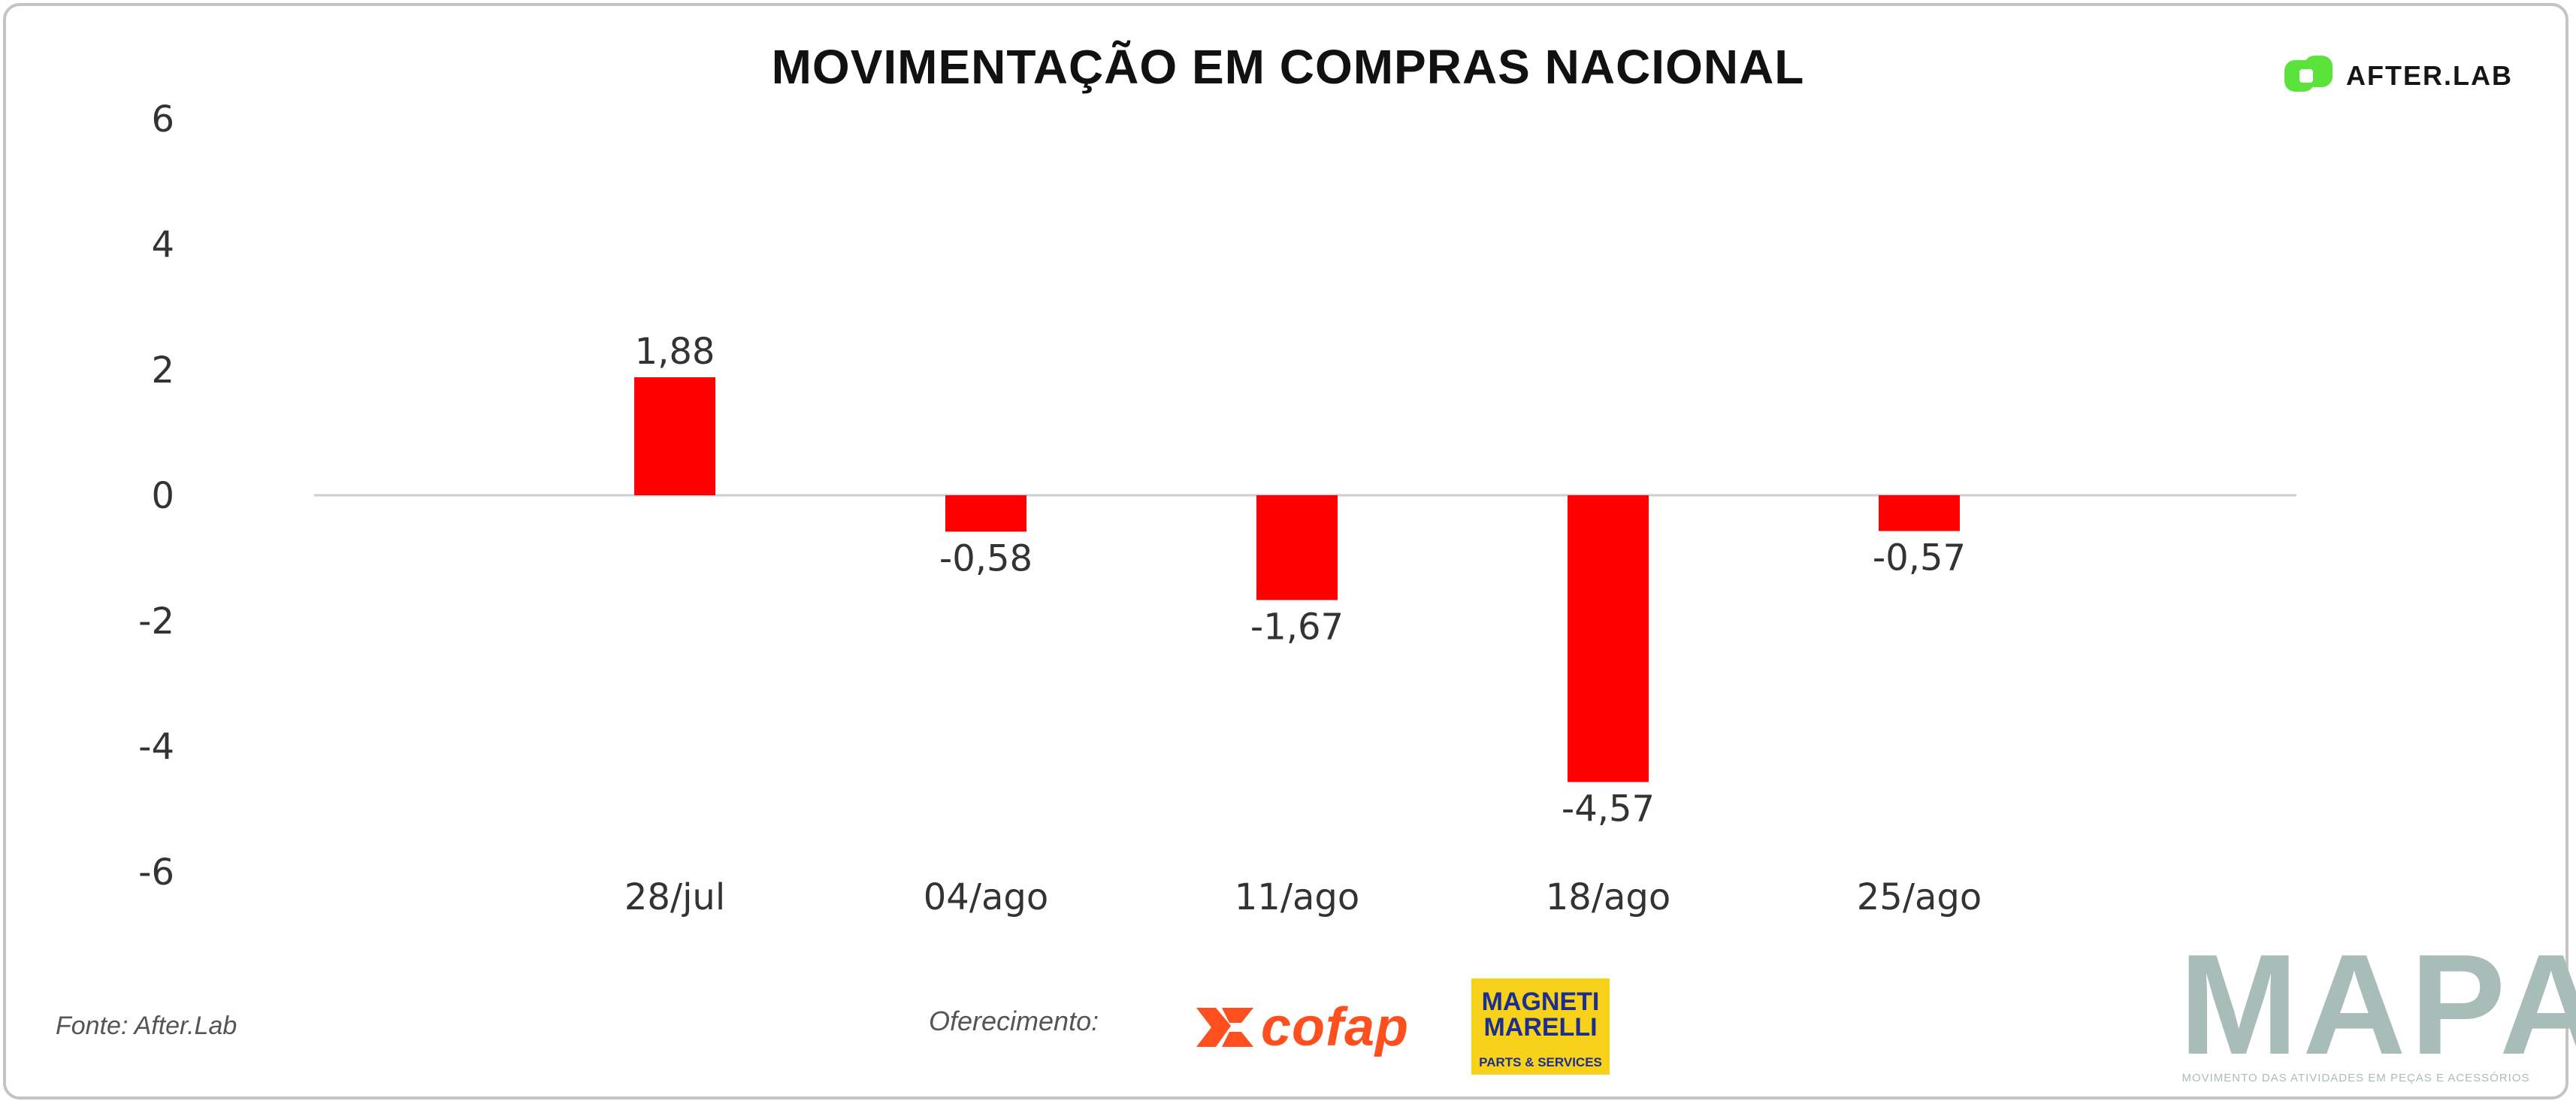  Describe the element at coordinates (1541, 1002) in the screenshot. I see `magneti-line1: MAGNETI` at that location.